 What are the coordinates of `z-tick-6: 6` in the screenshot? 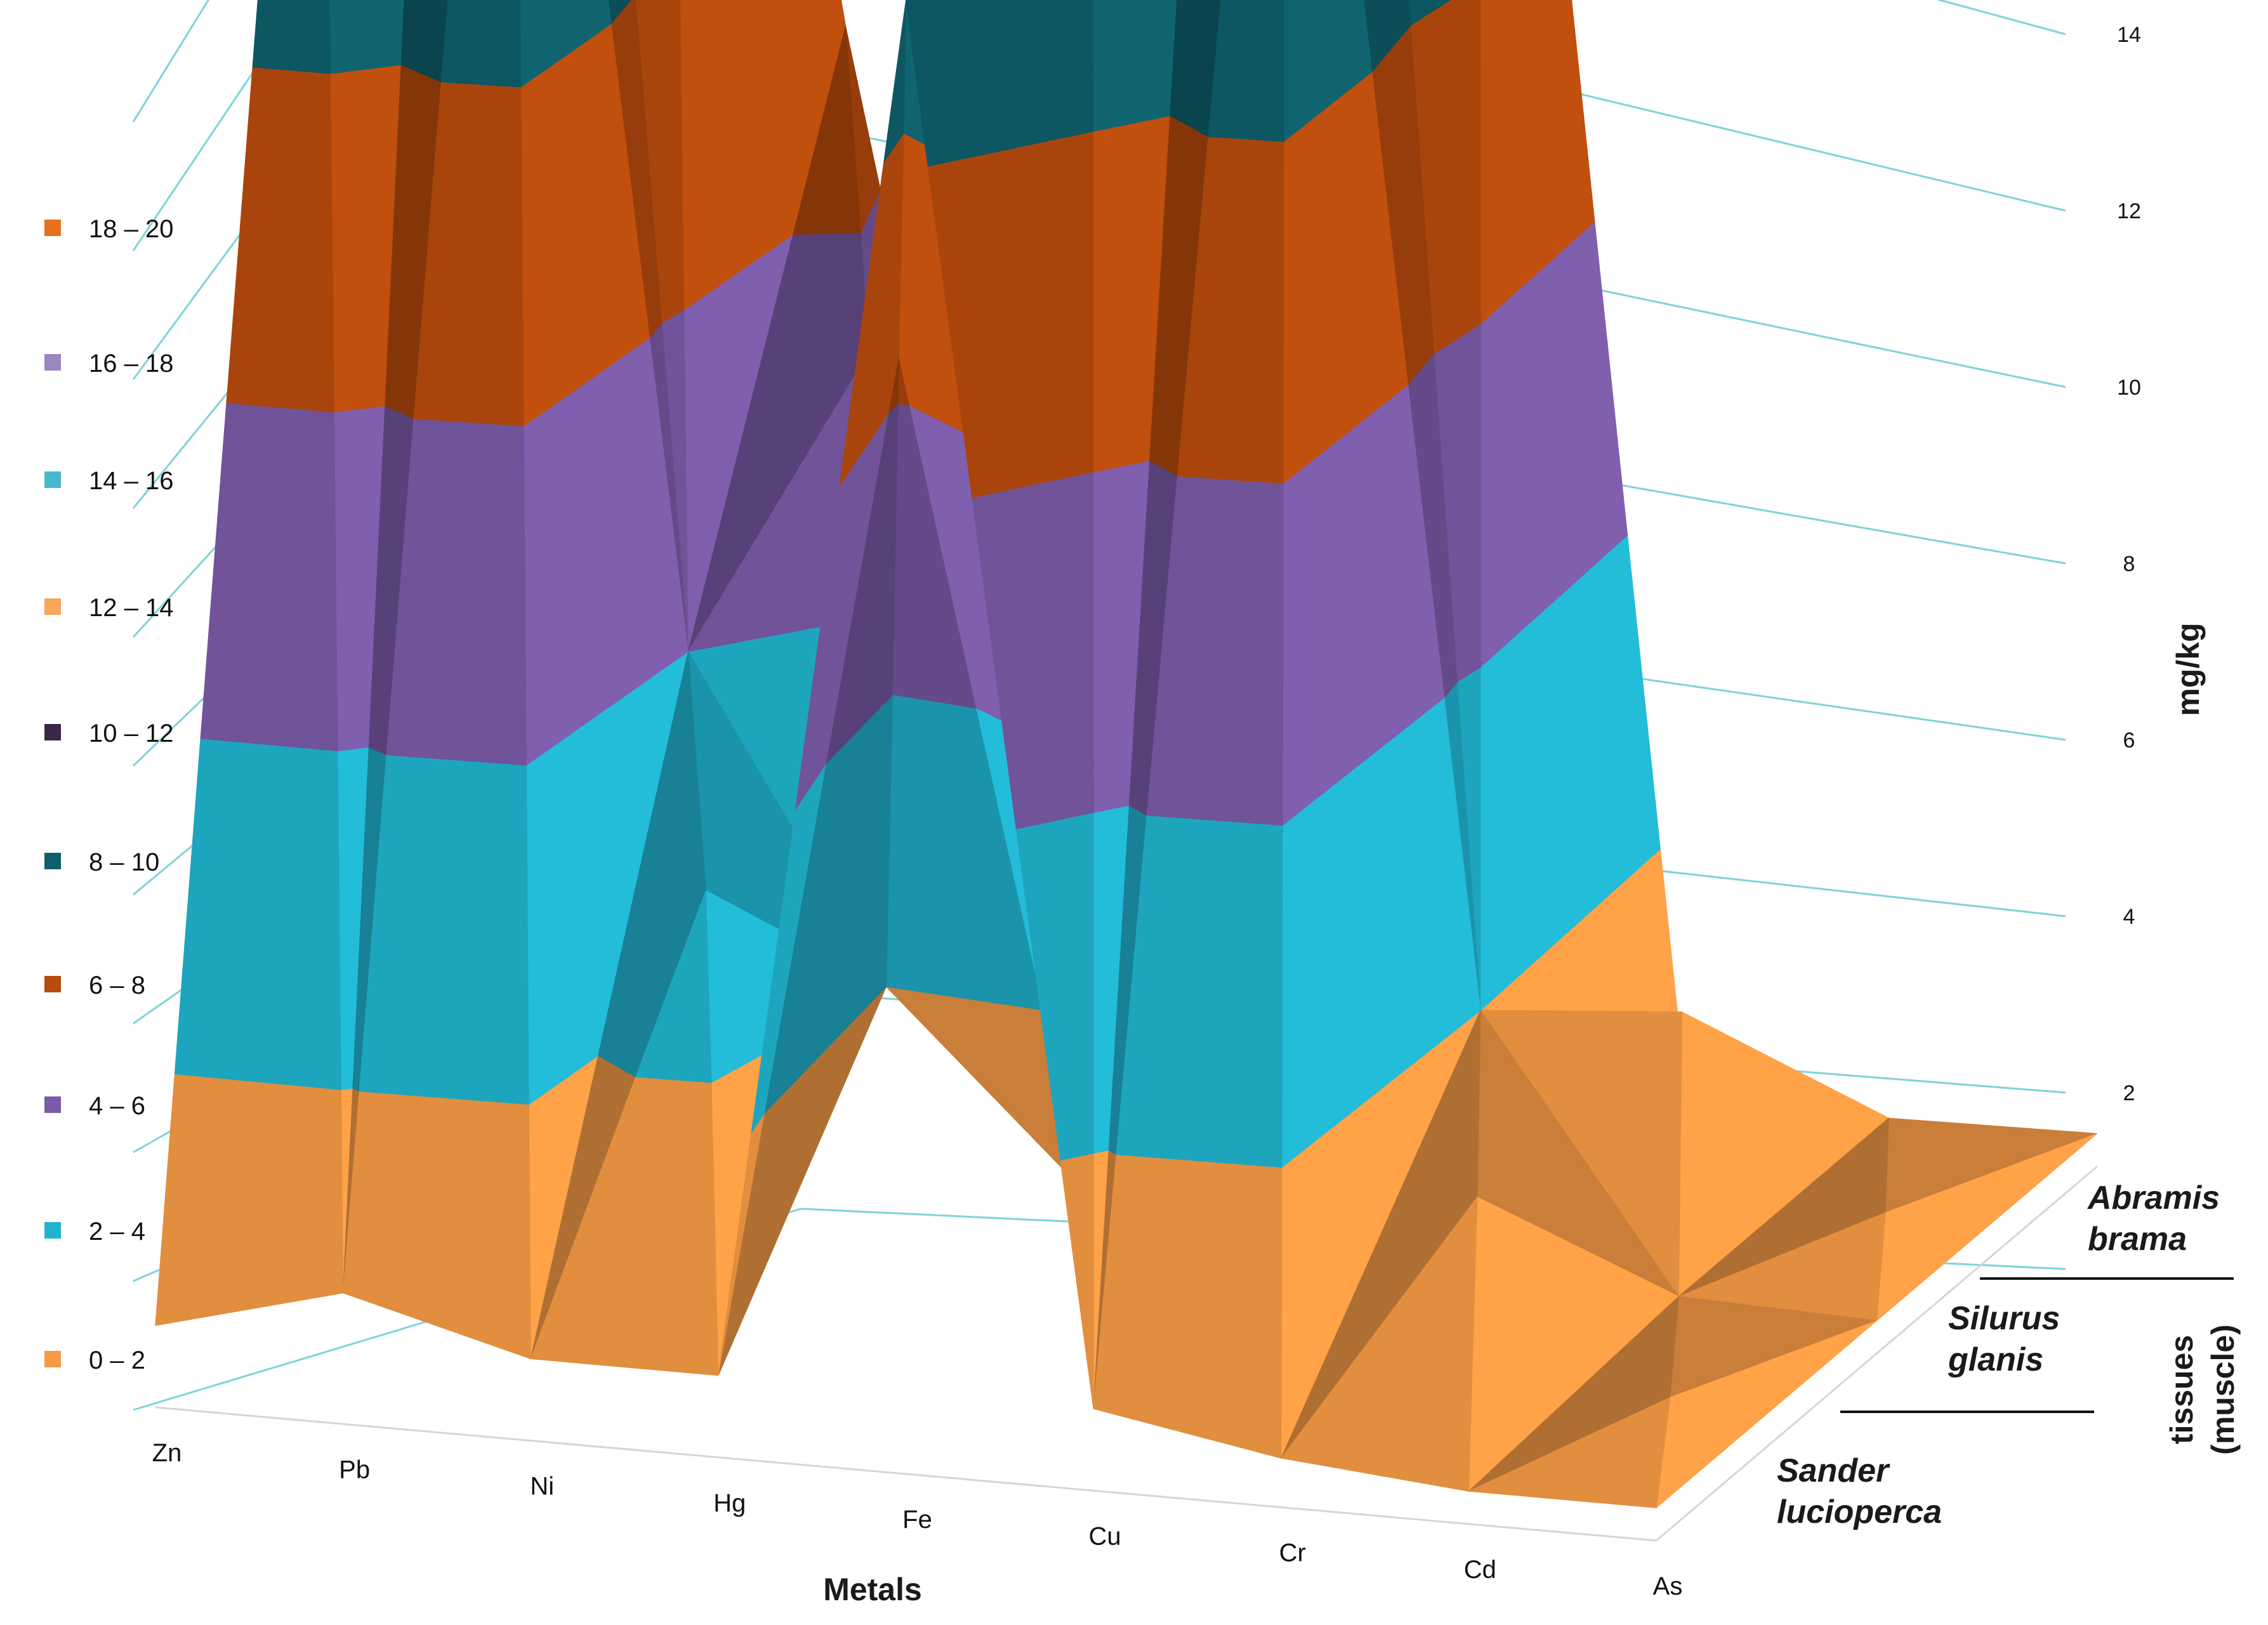 It's located at (2129, 740).